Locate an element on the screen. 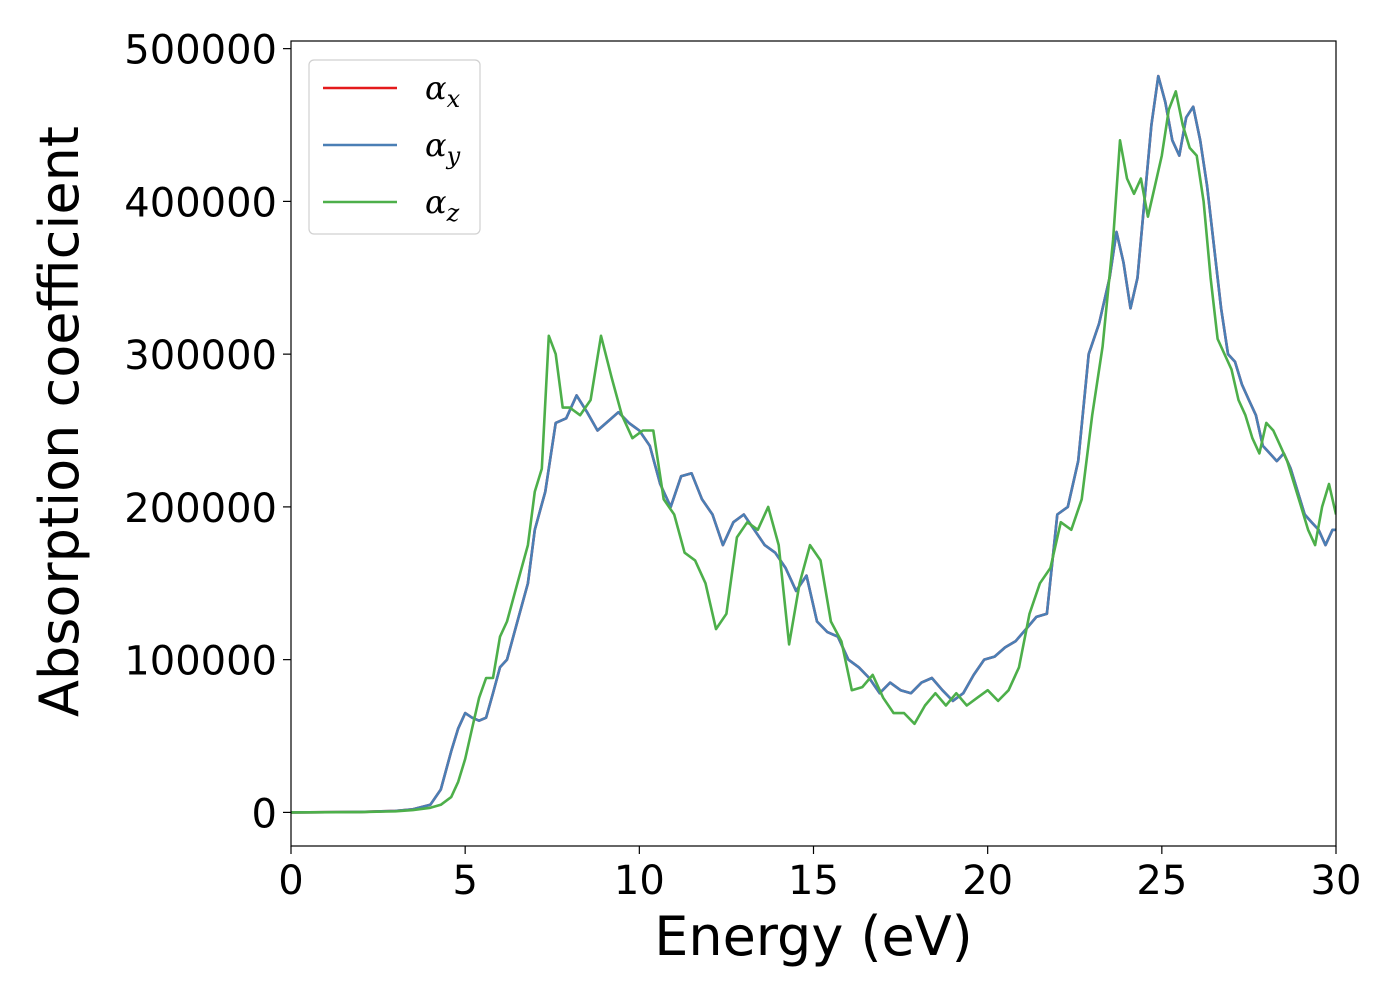 The height and width of the screenshot is (1004, 1400). y-tick-label-5: 500000 is located at coordinates (200, 51).